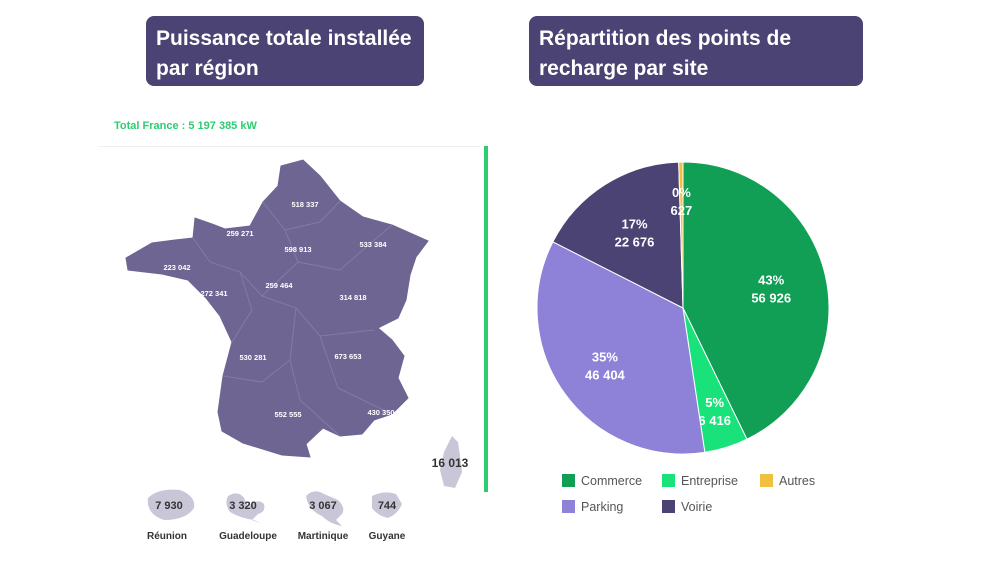  I want to click on slice-percent-label: 5%, so click(714, 402).